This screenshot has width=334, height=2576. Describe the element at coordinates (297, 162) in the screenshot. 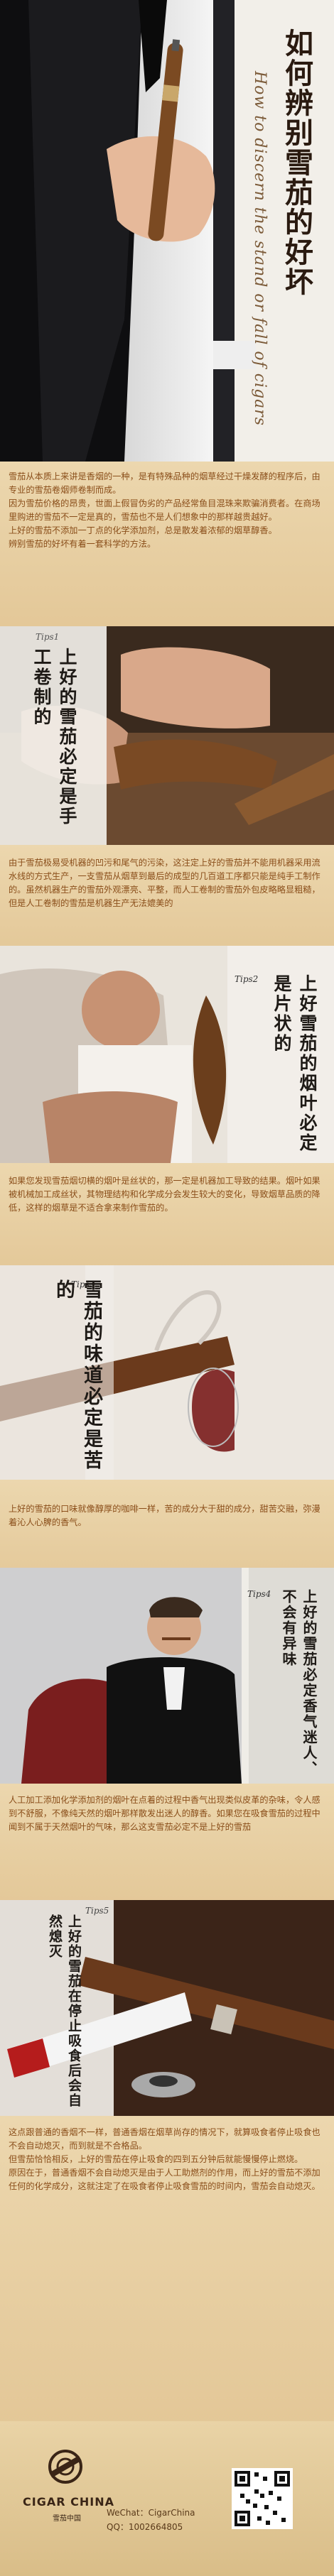

I see `hero-title: 如何辨别雪茄的好坏` at that location.